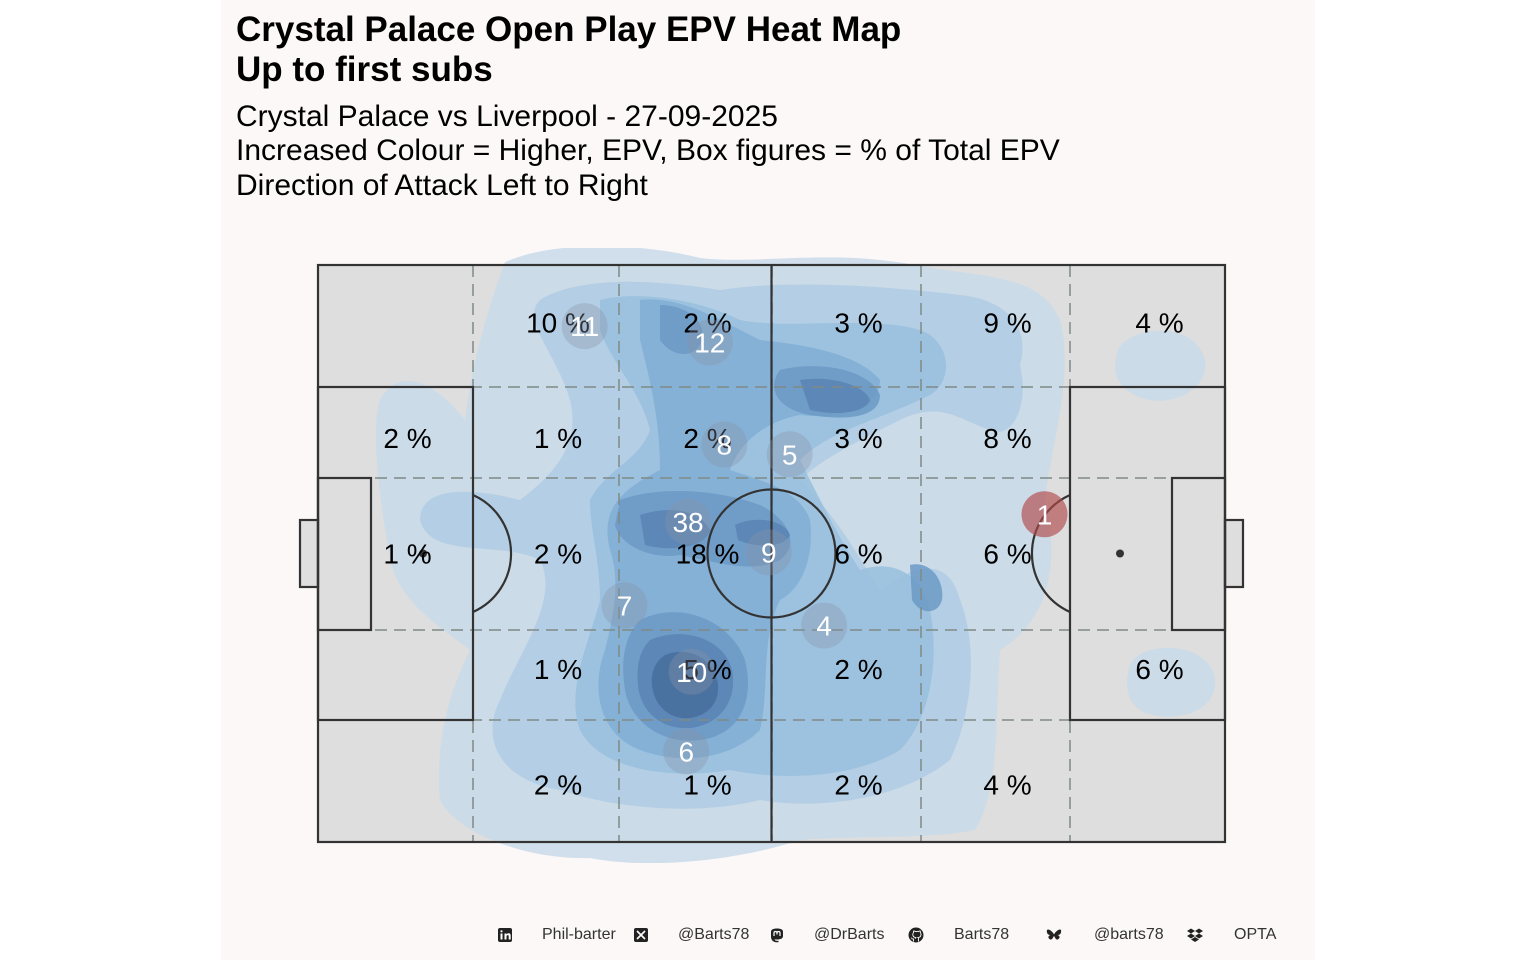  Describe the element at coordinates (858, 669) in the screenshot. I see `zone-label-r4-c4: 2 %` at that location.